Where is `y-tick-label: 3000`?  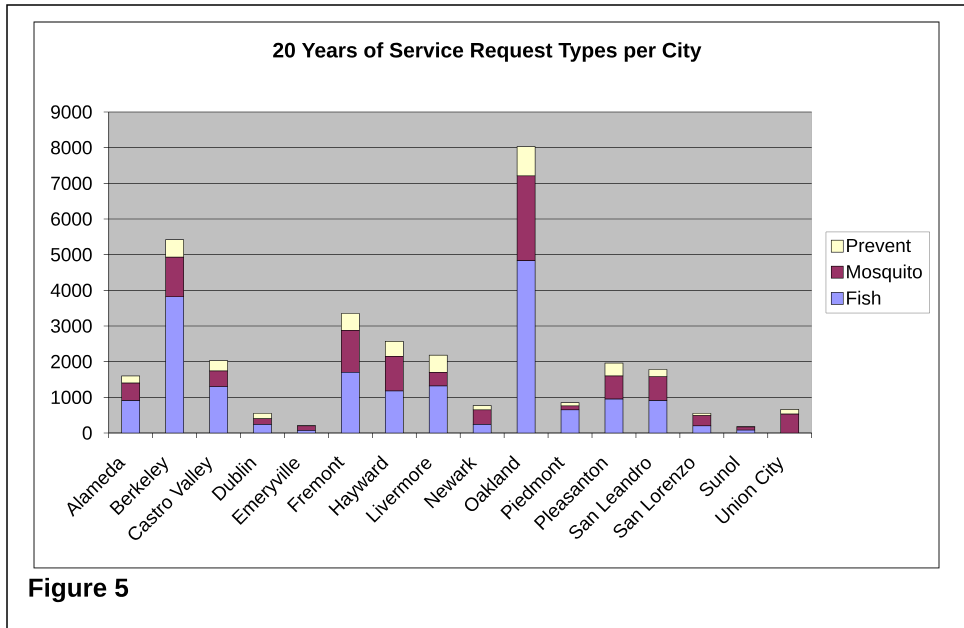 y-tick-label: 3000 is located at coordinates (71, 326).